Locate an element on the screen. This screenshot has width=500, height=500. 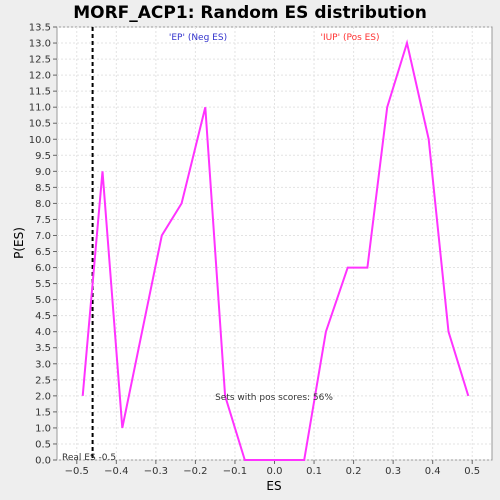
pos-es-label: 'IUP' (Pos ES) is located at coordinates (349, 38).